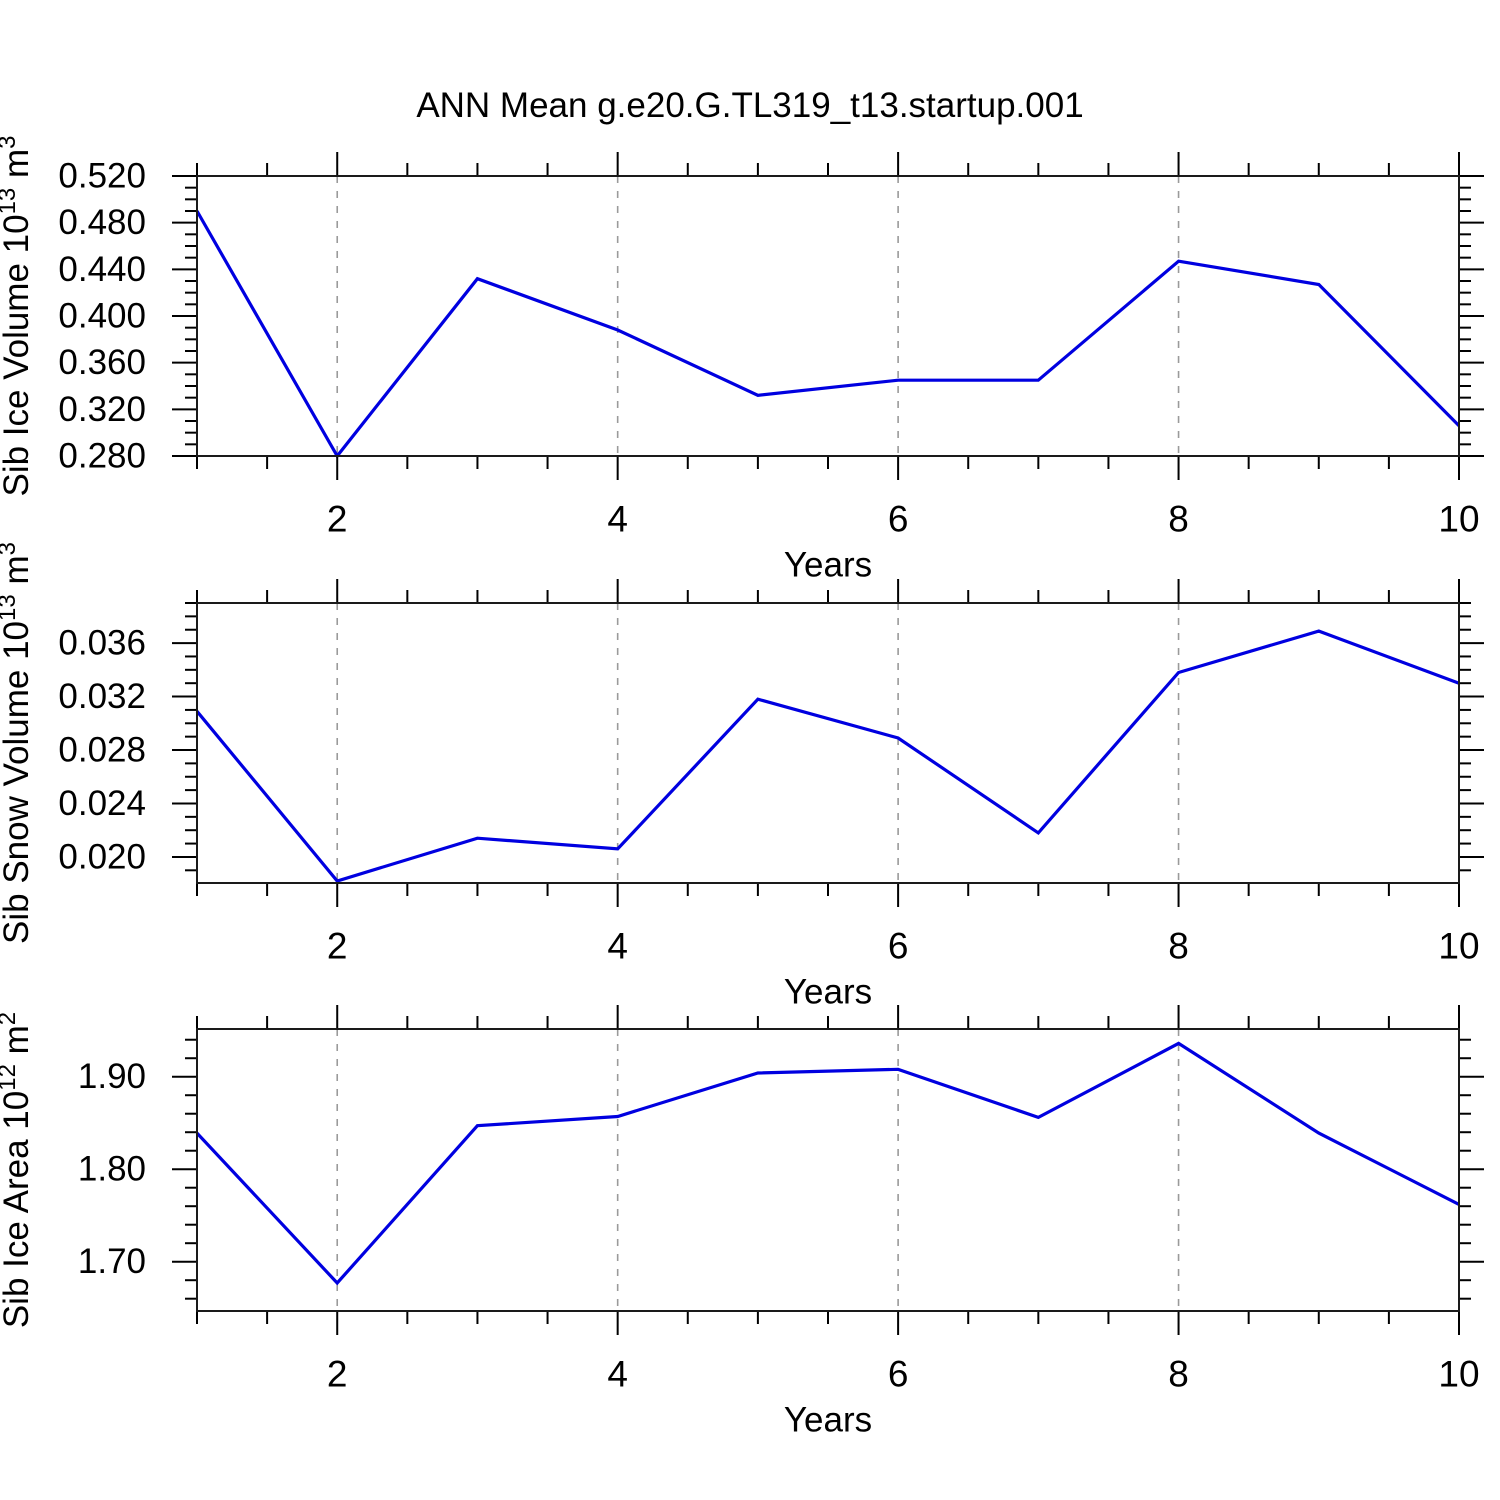 The height and width of the screenshot is (1500, 1500). I want to click on y-tick-label: 0.320, so click(102, 409).